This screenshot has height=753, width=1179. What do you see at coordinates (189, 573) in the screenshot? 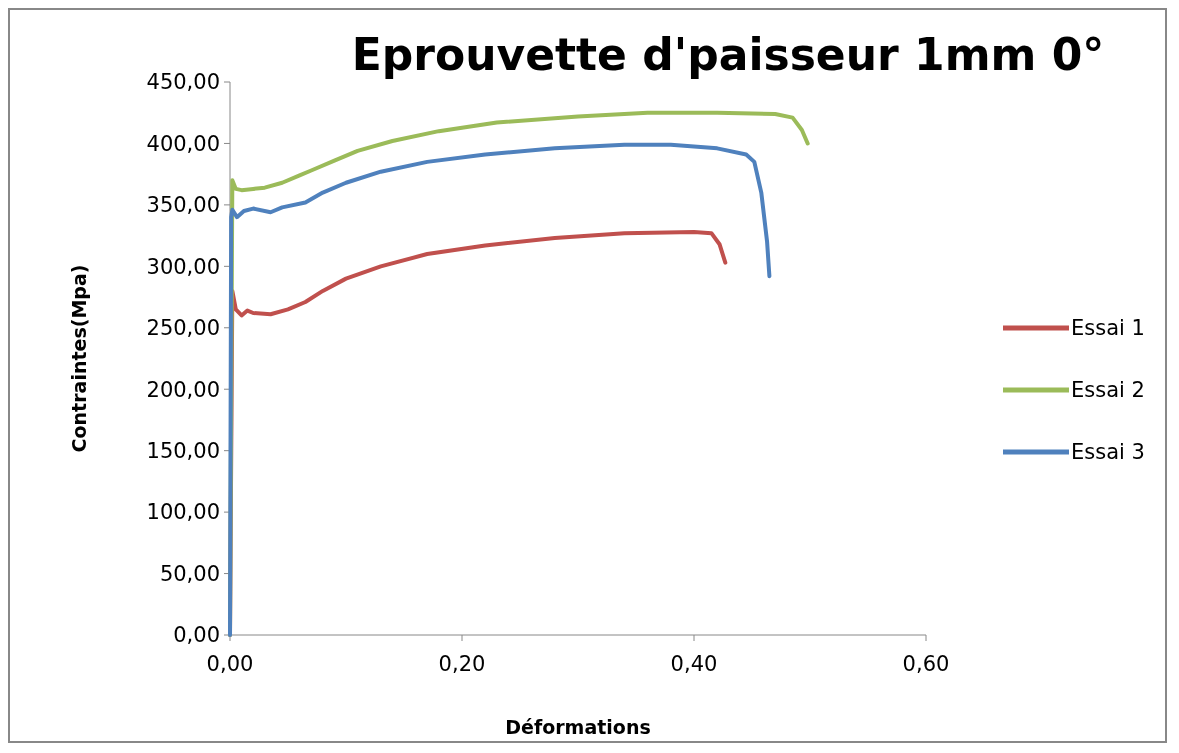
I see `y-tick-label: 50,00` at bounding box center [189, 573].